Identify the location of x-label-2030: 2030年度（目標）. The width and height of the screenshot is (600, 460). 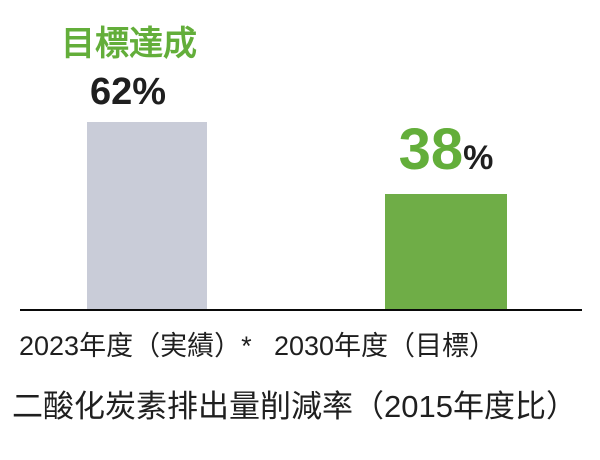
(385, 346).